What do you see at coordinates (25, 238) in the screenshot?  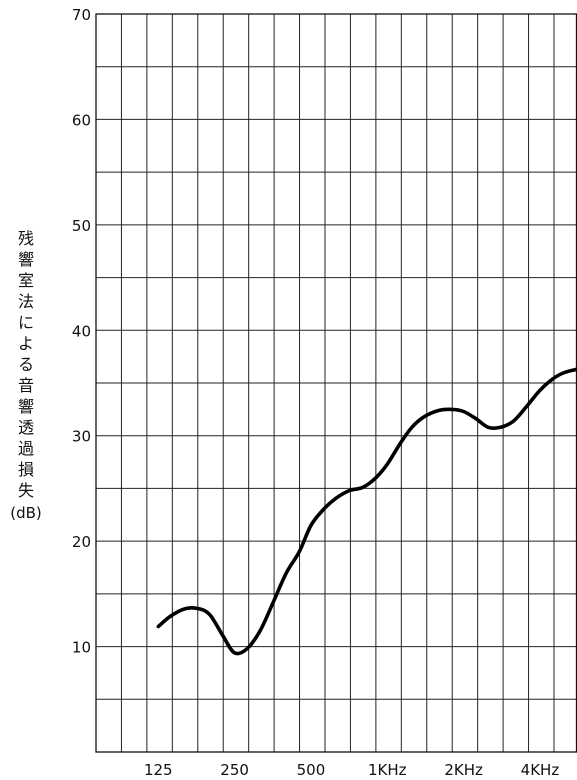 I see `y-axis-label-char: 残` at bounding box center [25, 238].